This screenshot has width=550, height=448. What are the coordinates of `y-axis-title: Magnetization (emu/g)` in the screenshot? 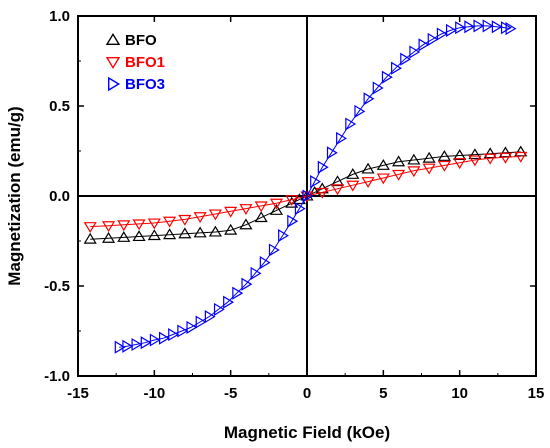 It's located at (14, 195).